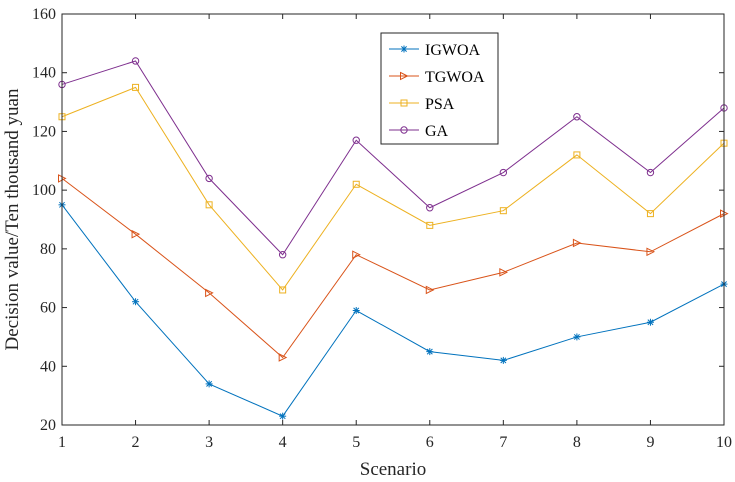 The image size is (735, 482). What do you see at coordinates (430, 442) in the screenshot?
I see `x-tick-label: 6` at bounding box center [430, 442].